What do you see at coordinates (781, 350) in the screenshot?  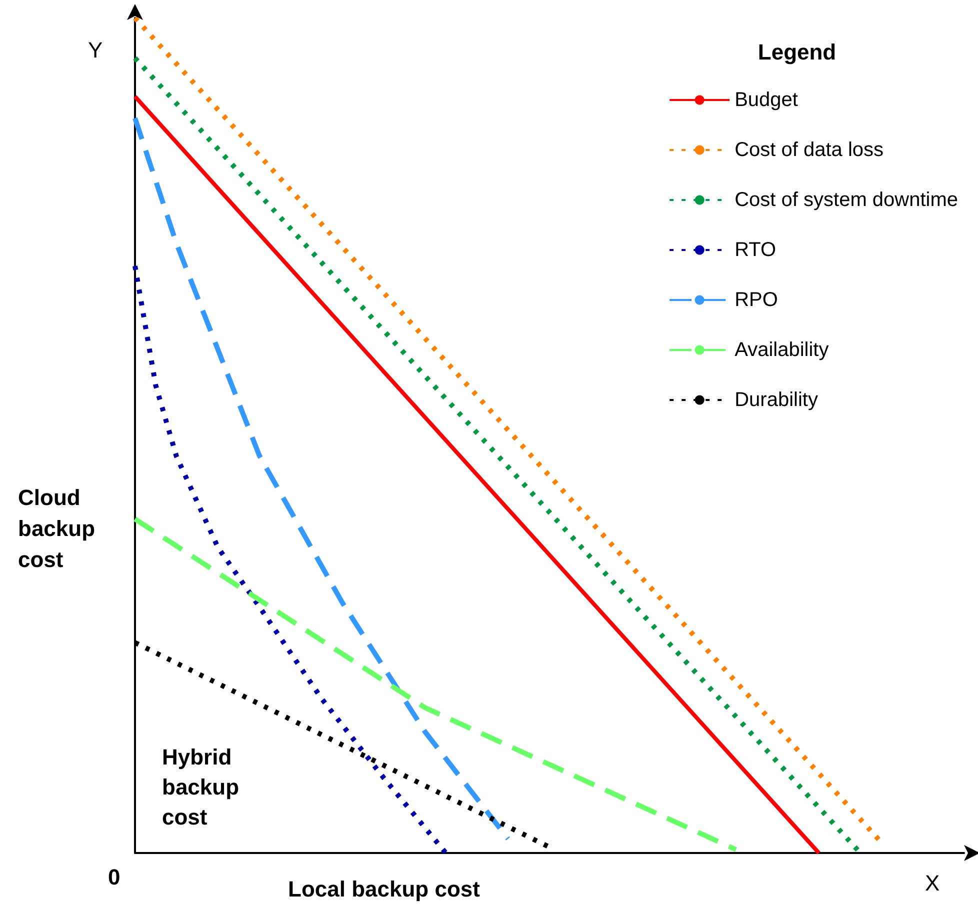 I see `legend-label: Availability` at bounding box center [781, 350].